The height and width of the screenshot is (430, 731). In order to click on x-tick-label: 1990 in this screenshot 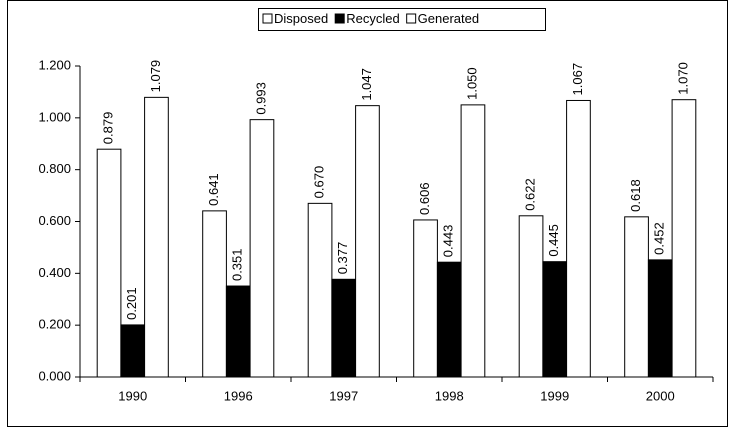, I will do `click(132, 395)`.